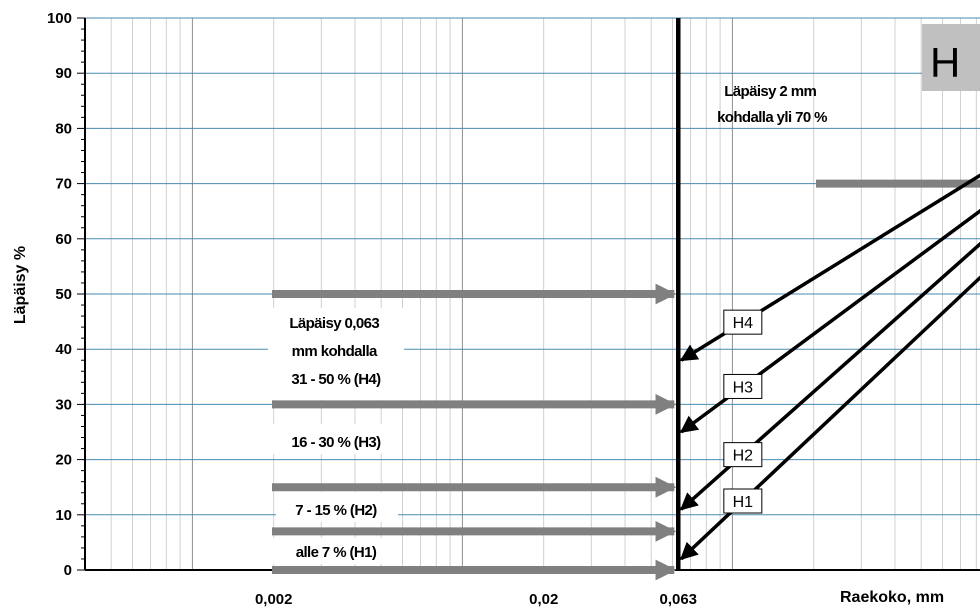 The image size is (980, 609). I want to click on badge-letter: H, so click(945, 62).